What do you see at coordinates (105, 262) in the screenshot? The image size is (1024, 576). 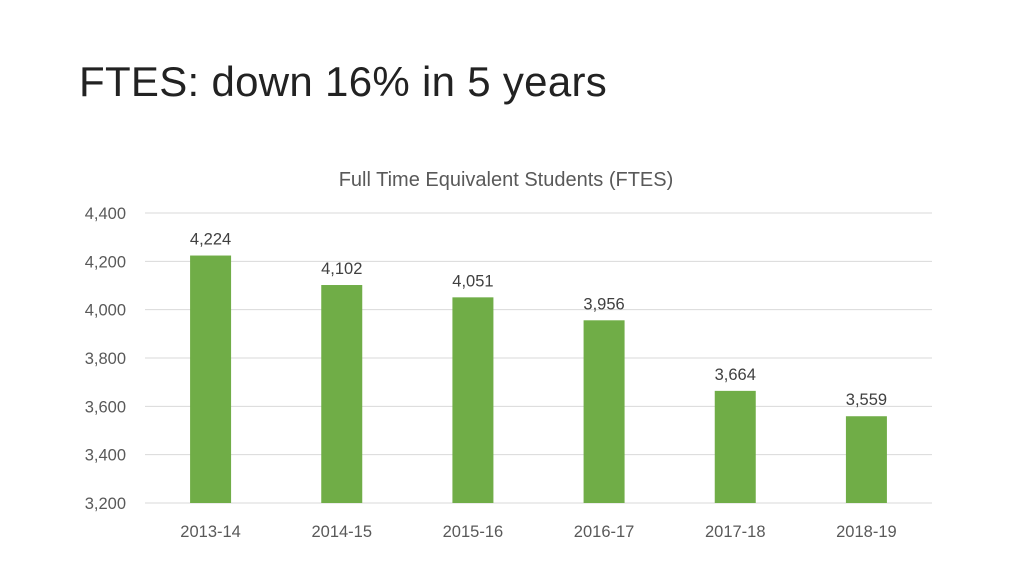 I see `y-tick-label: 4,200` at bounding box center [105, 262].